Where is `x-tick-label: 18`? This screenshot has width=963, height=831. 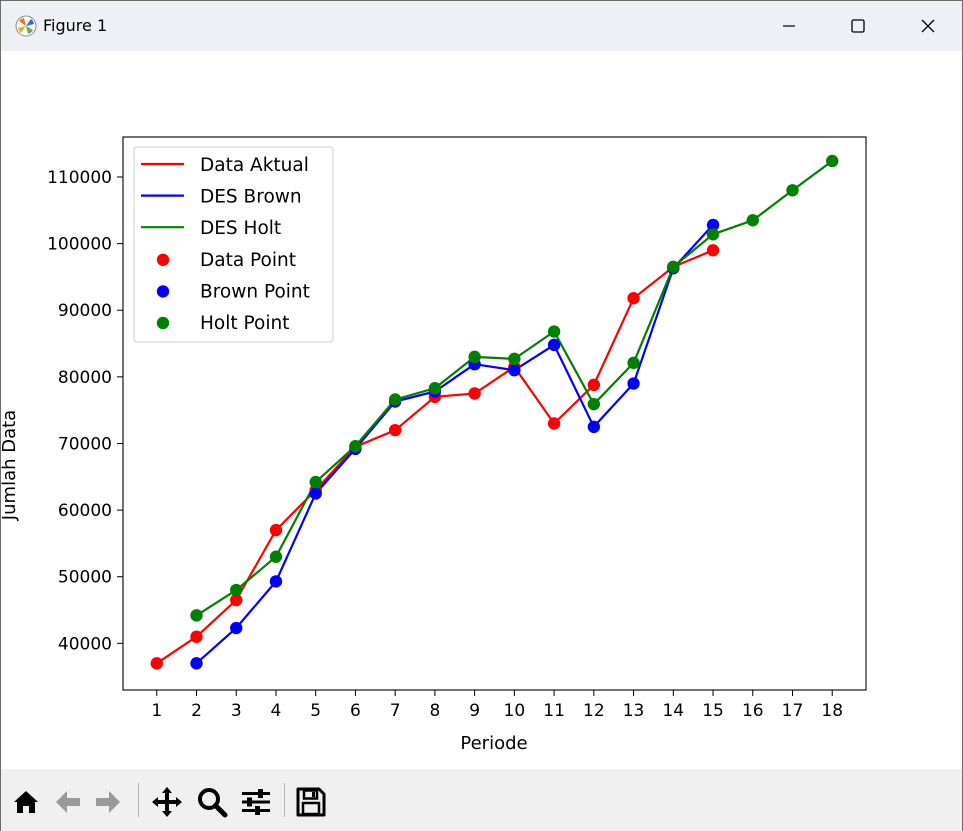
x-tick-label: 18 is located at coordinates (832, 711).